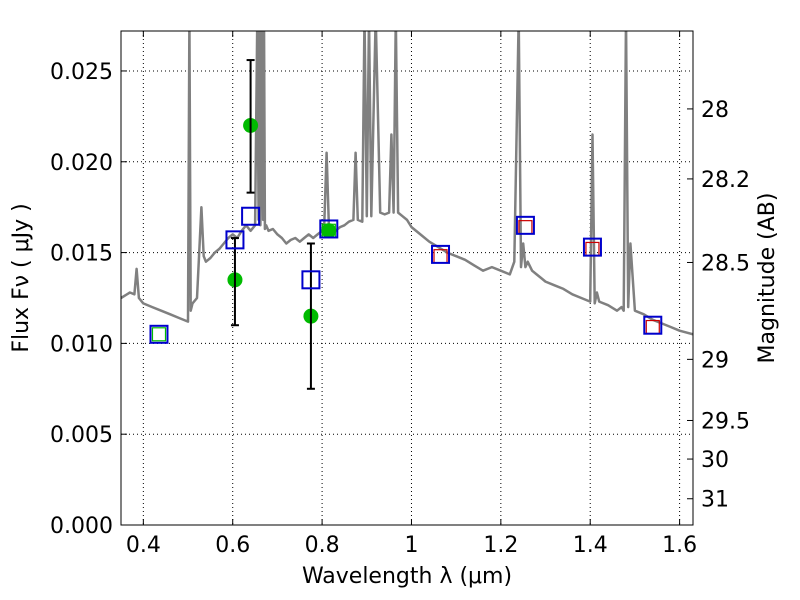 This screenshot has width=800, height=600. I want to click on y-axis-label: Flux Fν ( μJy ), so click(21, 277).